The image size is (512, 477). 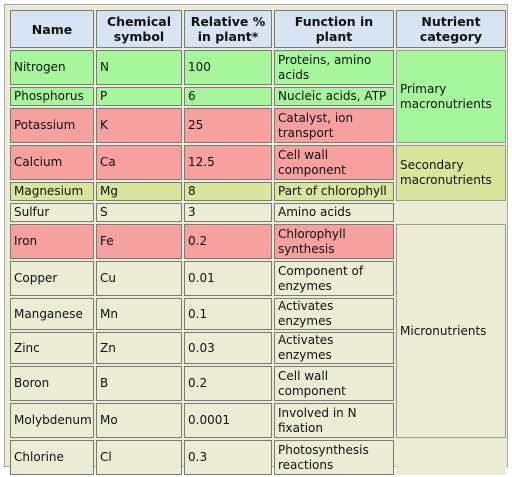 I want to click on cell-symbol: Cl, so click(x=139, y=457).